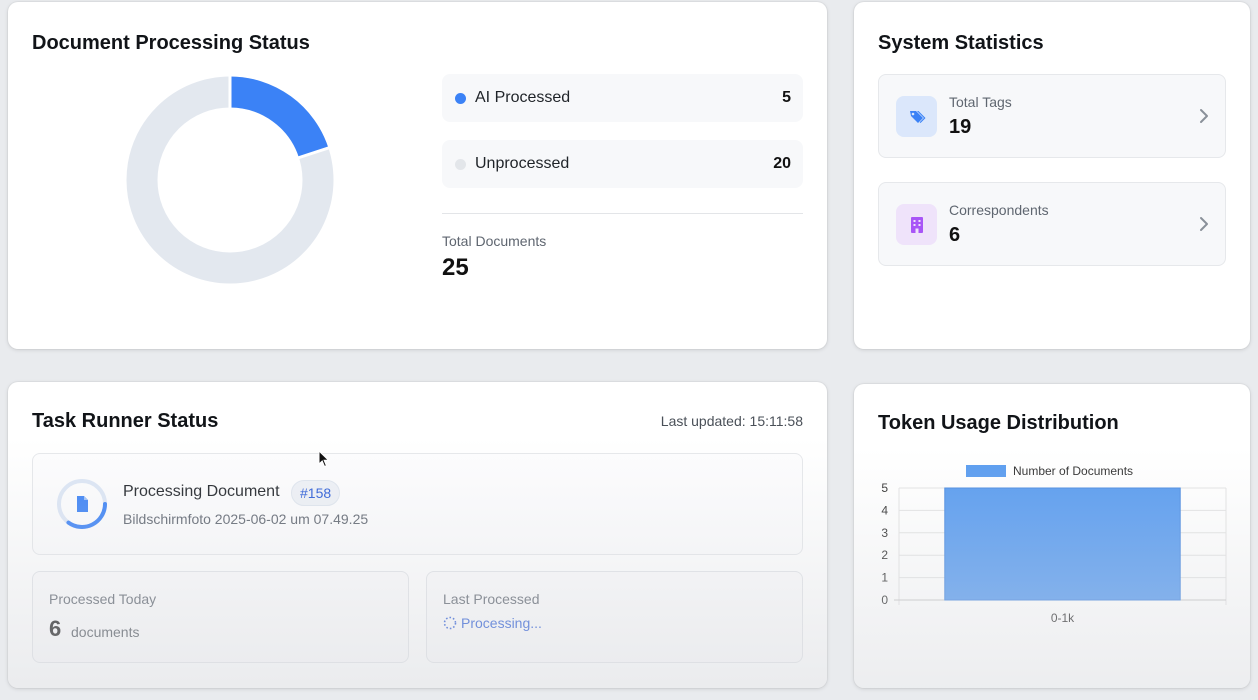  I want to click on building-icon, so click(916, 224).